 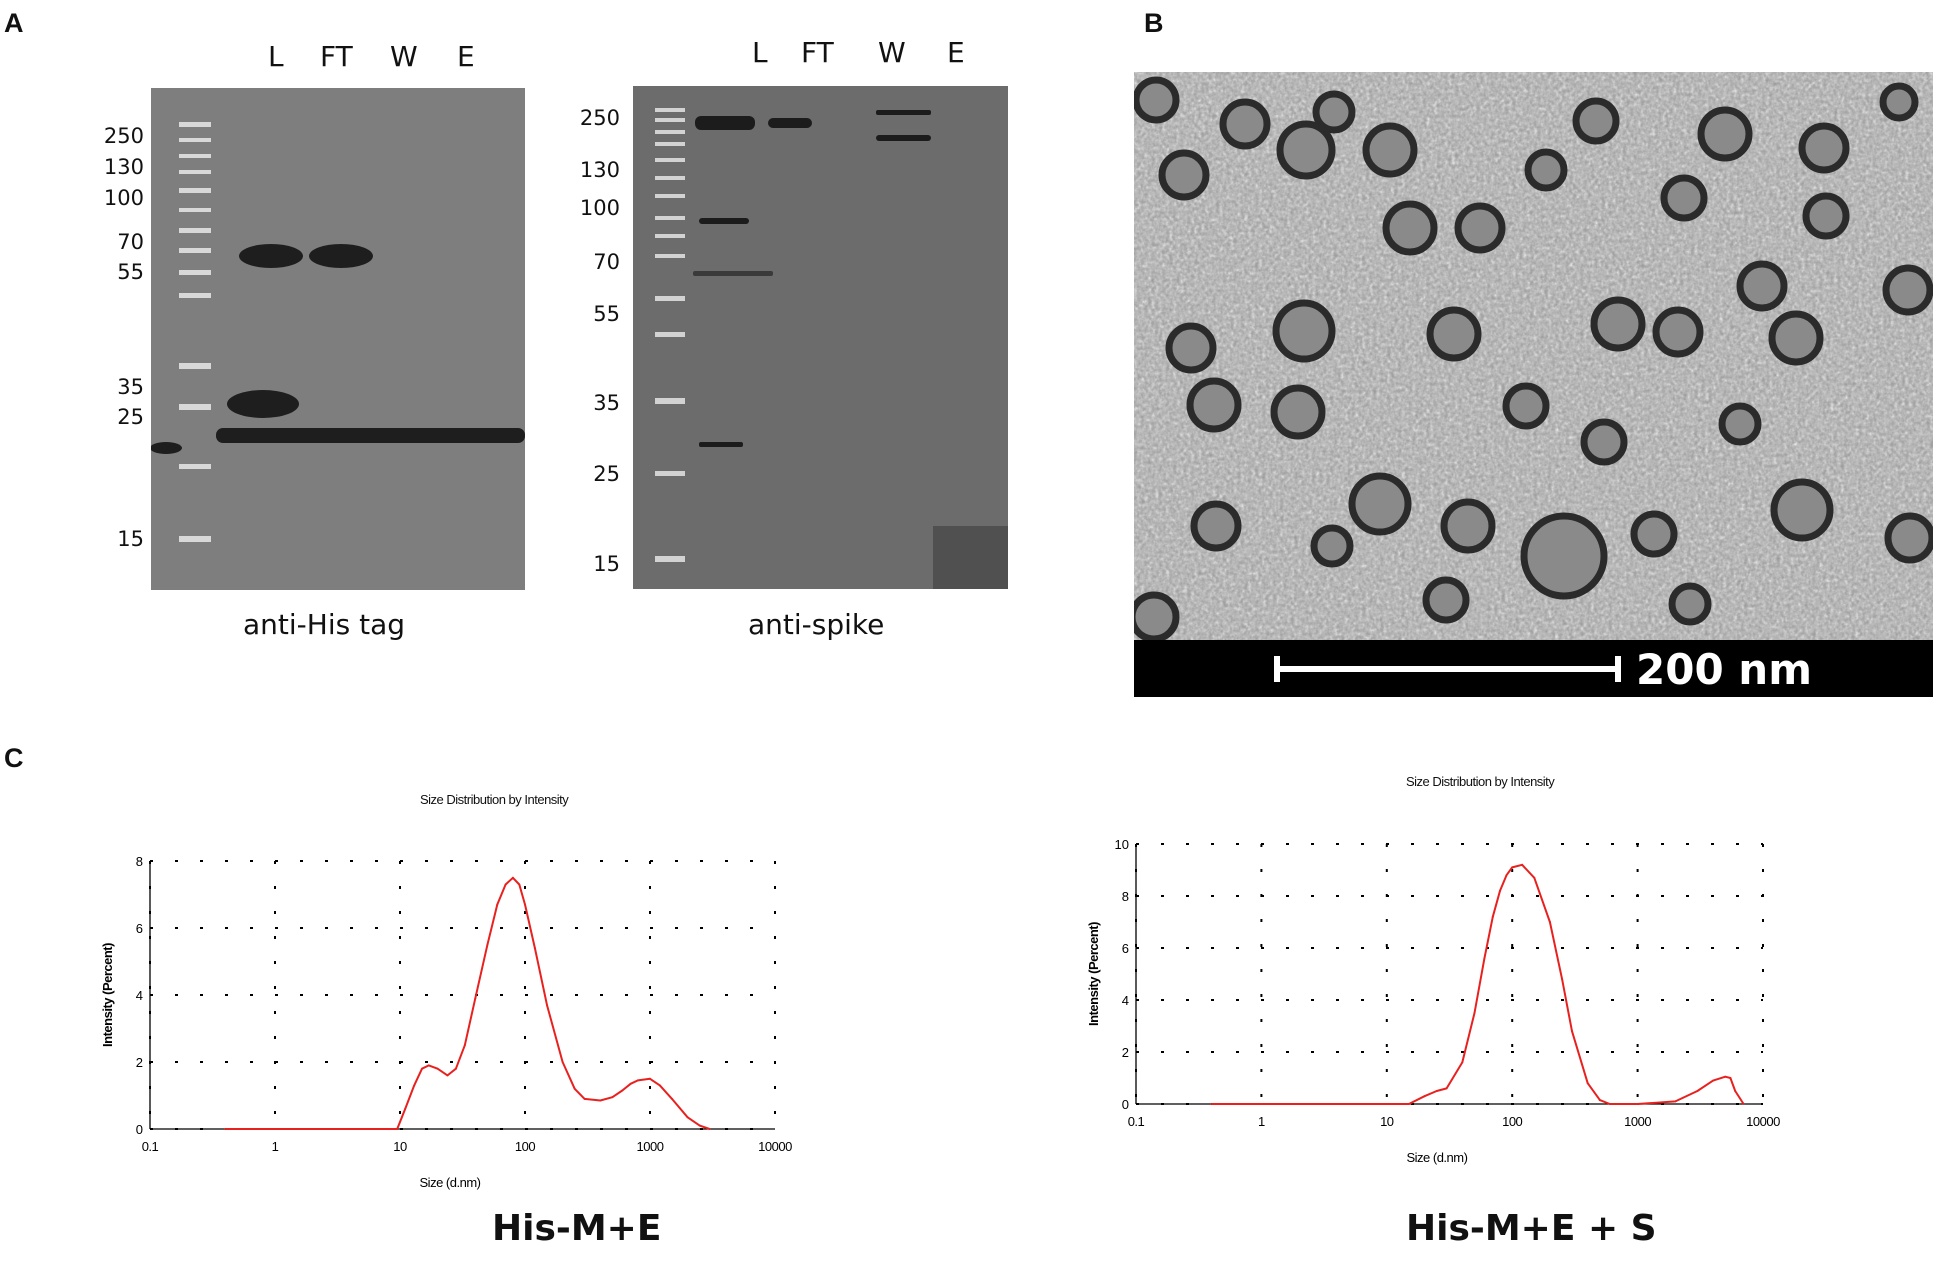 I want to click on lane-label: FT, so click(x=336, y=56).